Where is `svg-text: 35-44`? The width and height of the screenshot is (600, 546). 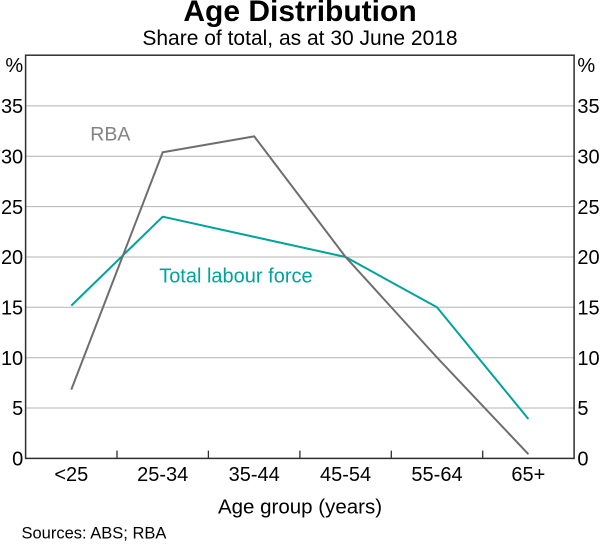
svg-text: 35-44 is located at coordinates (254, 475).